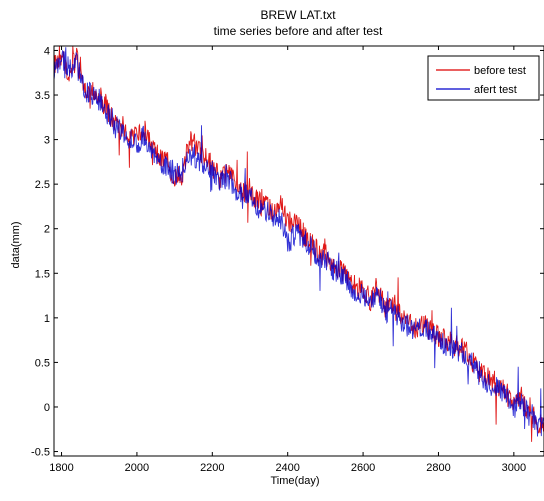  Describe the element at coordinates (47, 141) in the screenshot. I see `y-tick-label: 3` at that location.